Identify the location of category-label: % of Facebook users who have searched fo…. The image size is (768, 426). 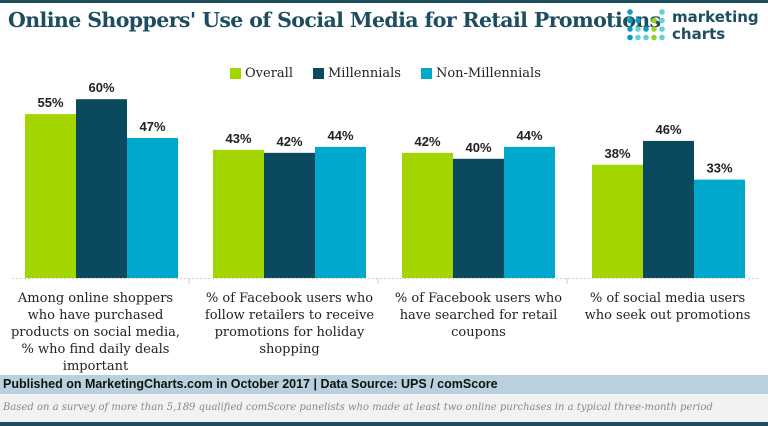
(478, 315).